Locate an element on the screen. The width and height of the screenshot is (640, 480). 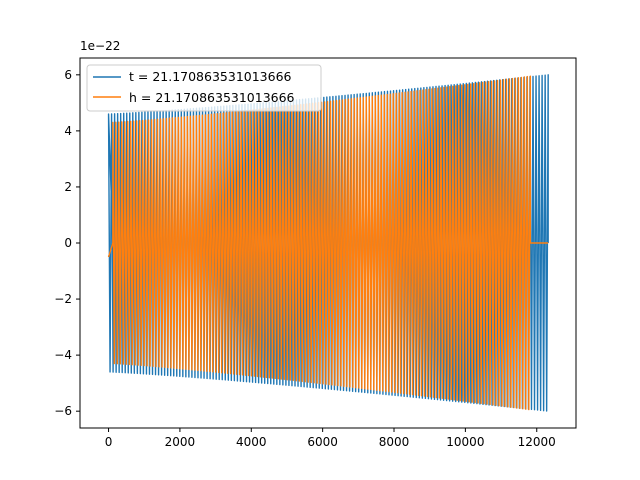
y-tick-label: −4 is located at coordinates (63, 355).